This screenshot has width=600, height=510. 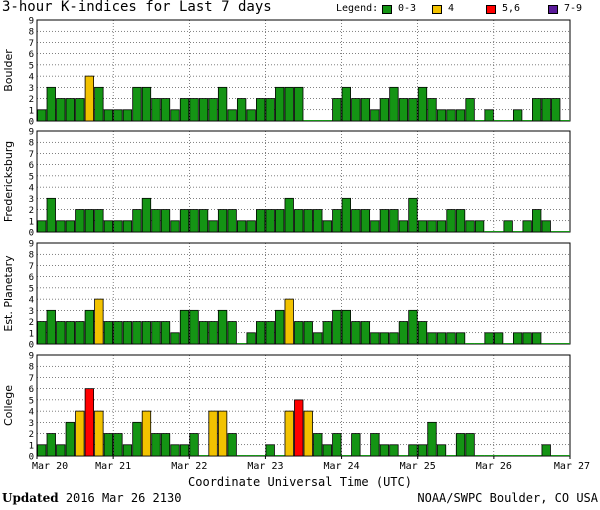 I want to click on x-tick-label: Mar 27, so click(x=572, y=466).